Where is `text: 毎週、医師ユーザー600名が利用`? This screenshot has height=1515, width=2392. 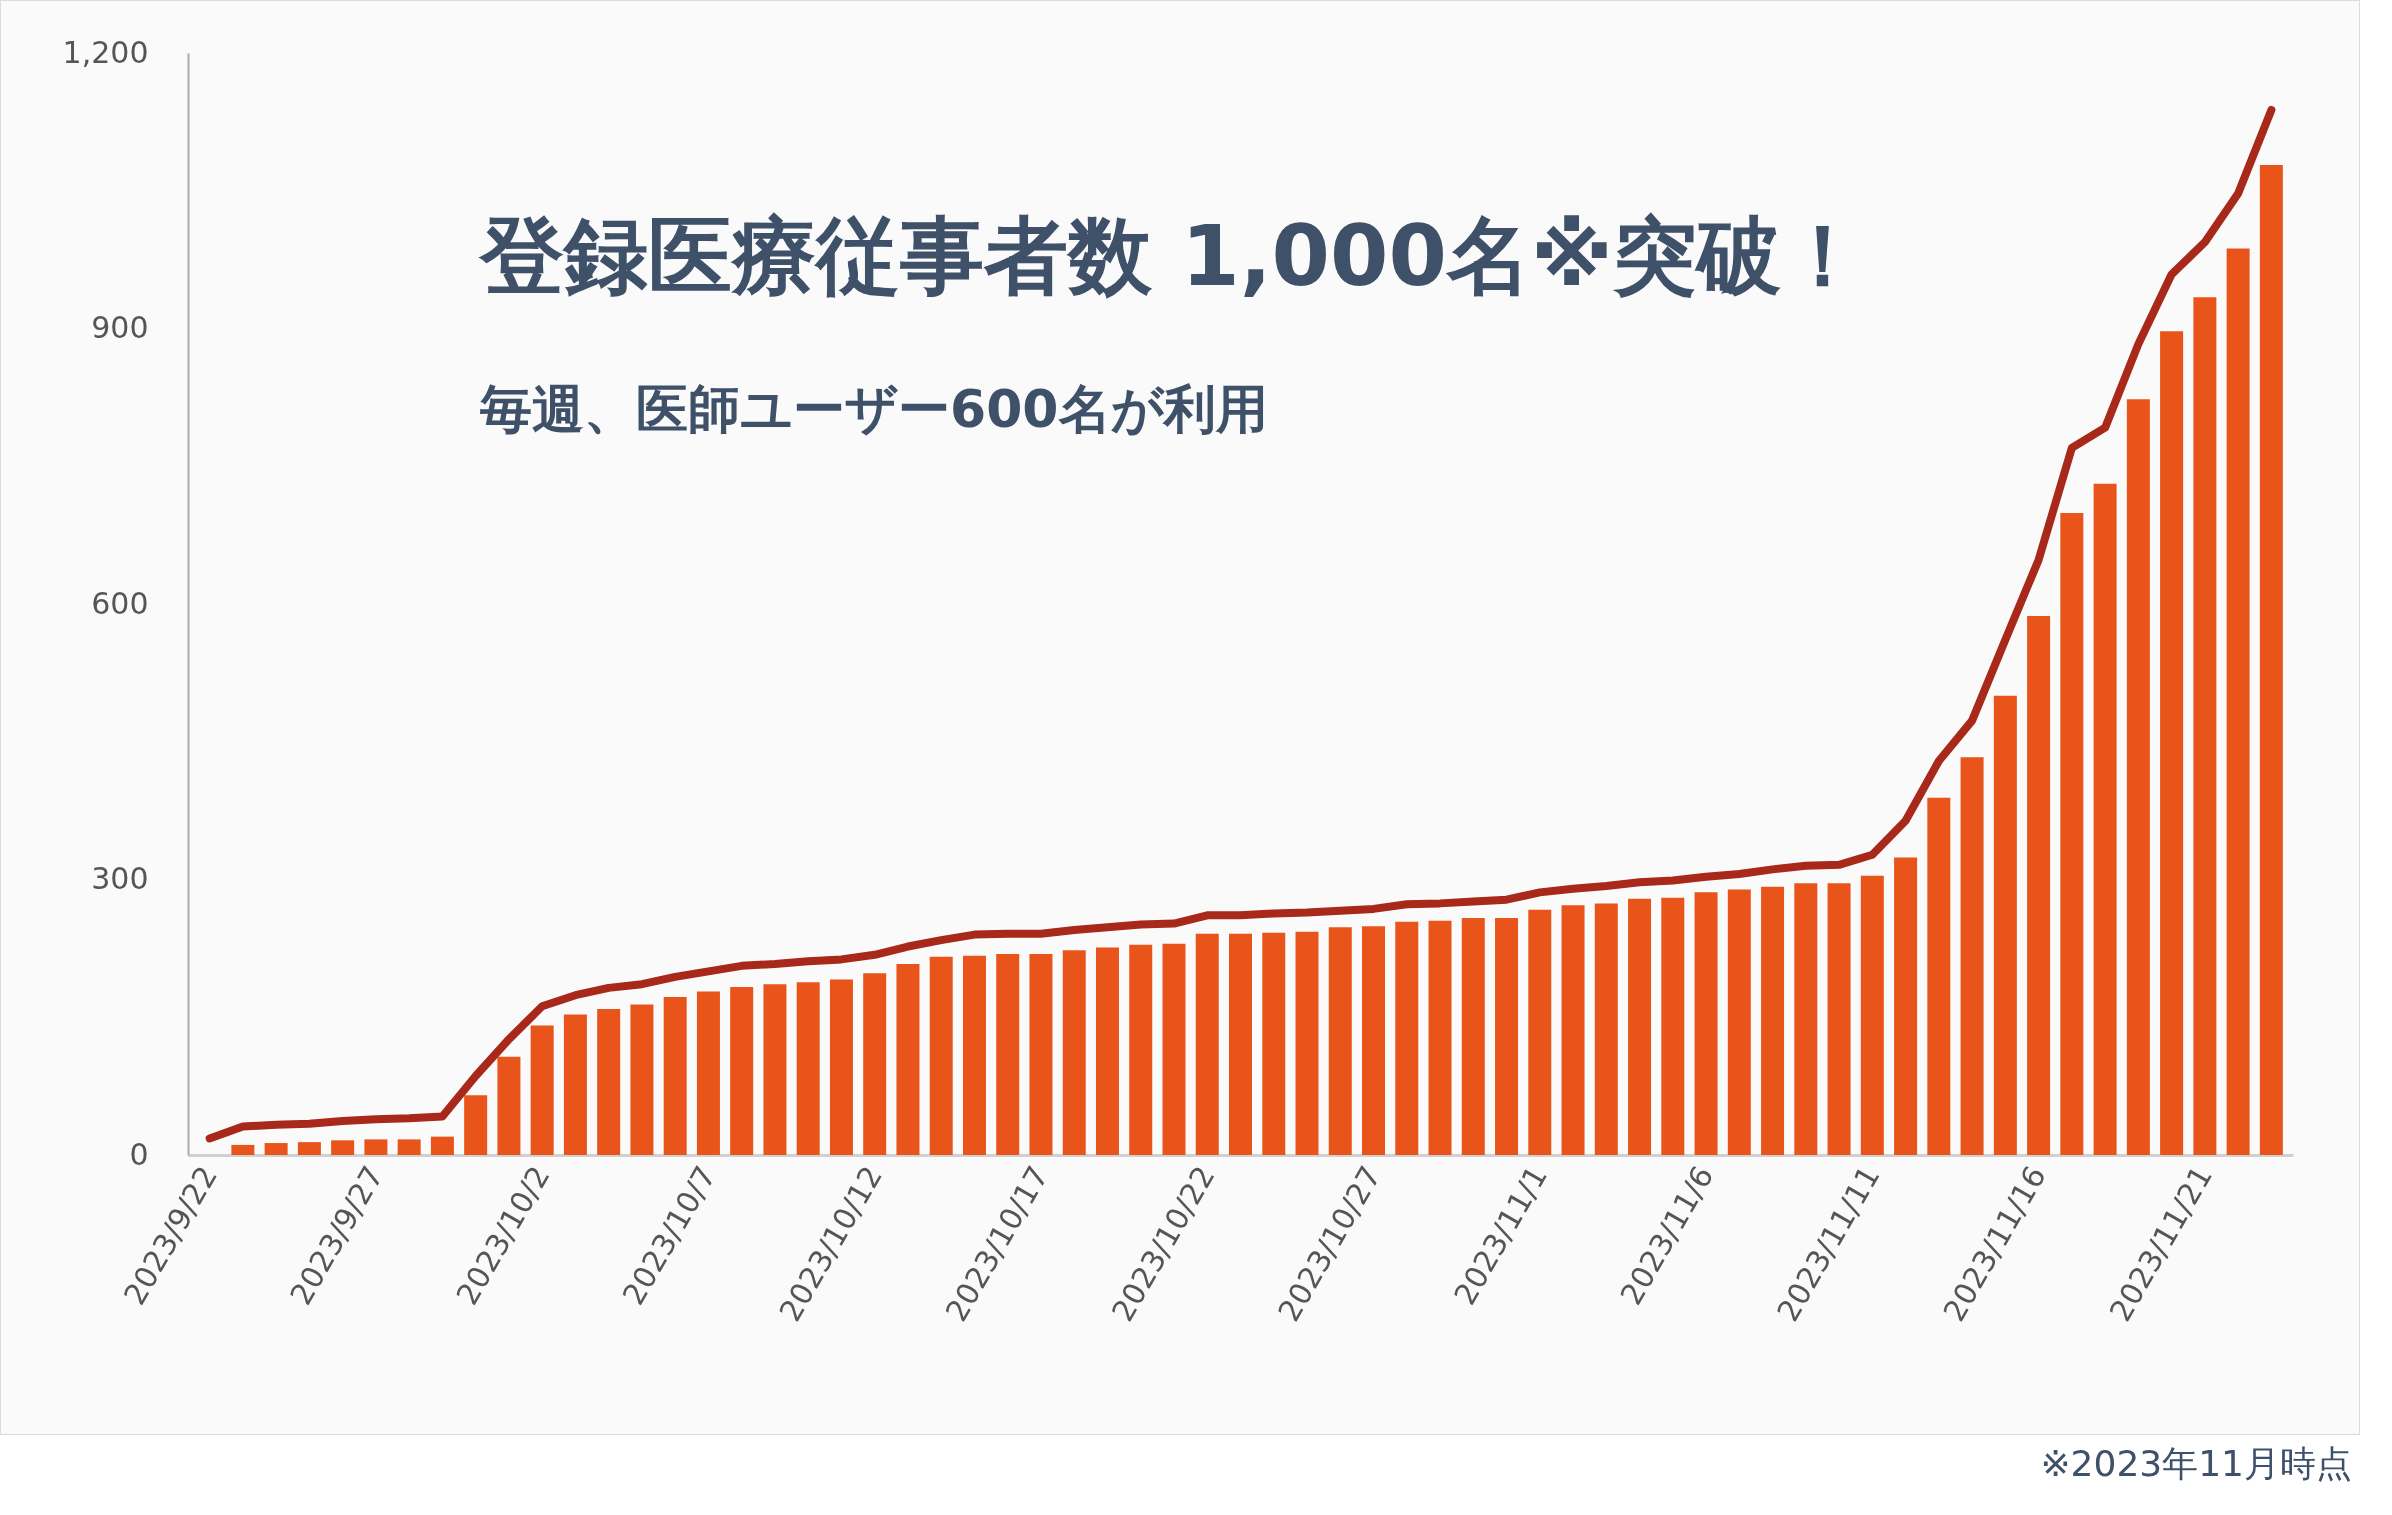 text: 毎週、医師ユーザー600名が利用 is located at coordinates (874, 409).